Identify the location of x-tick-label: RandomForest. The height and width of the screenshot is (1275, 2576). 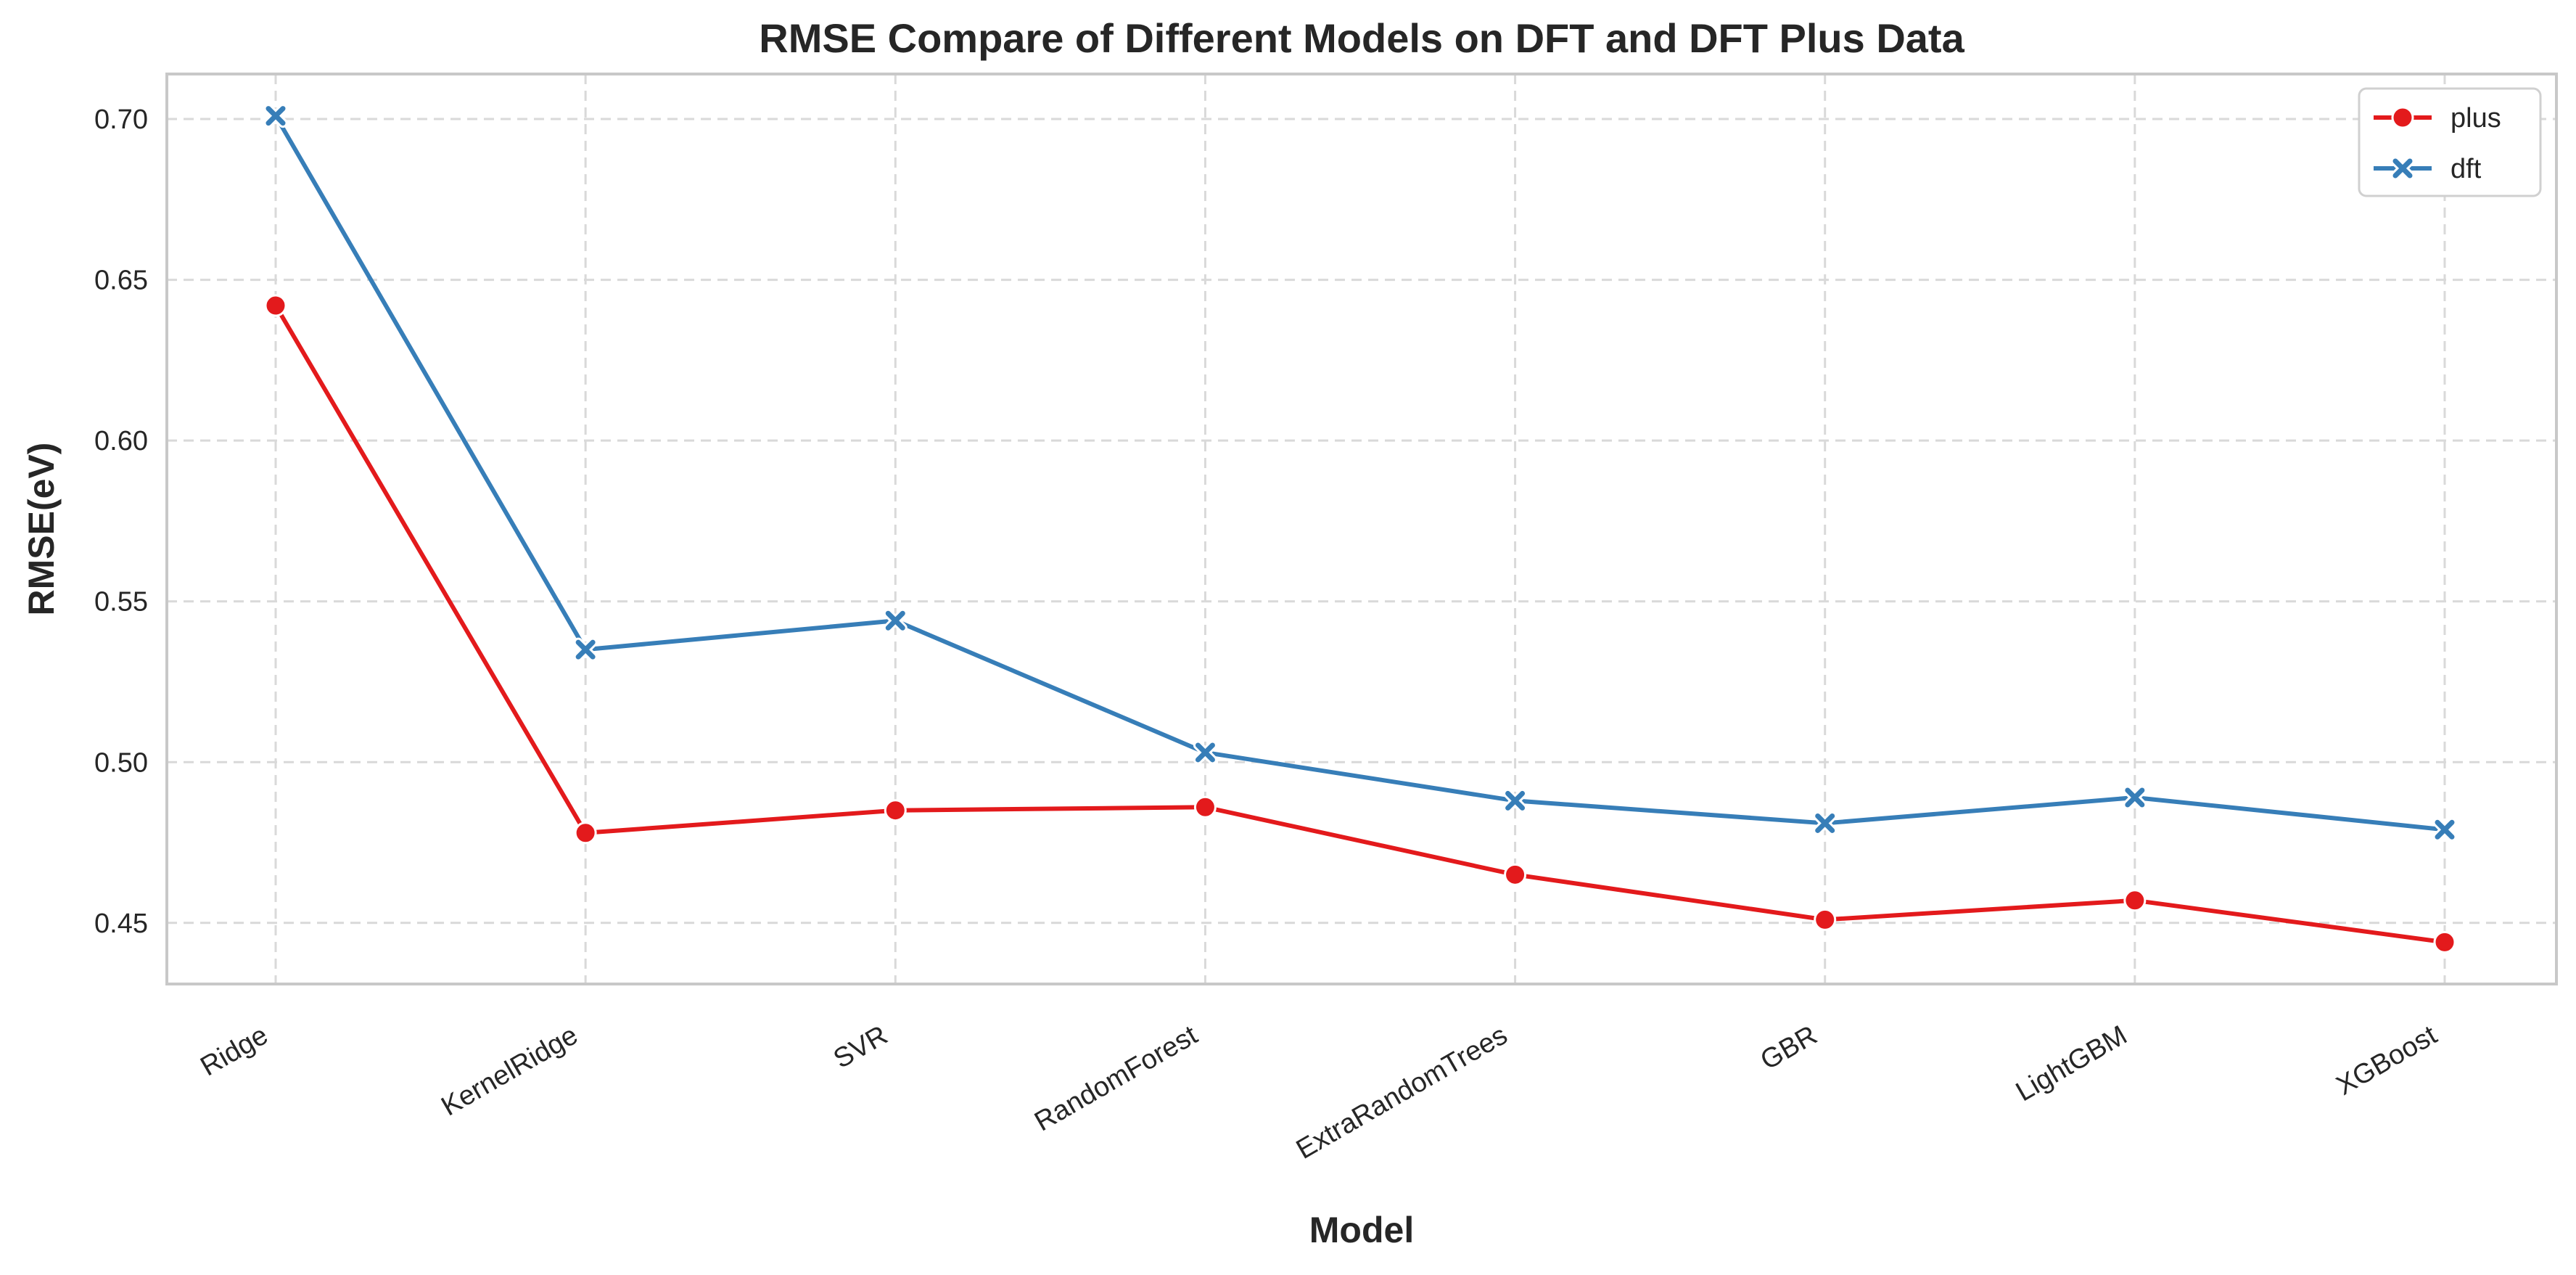
(1116, 1078).